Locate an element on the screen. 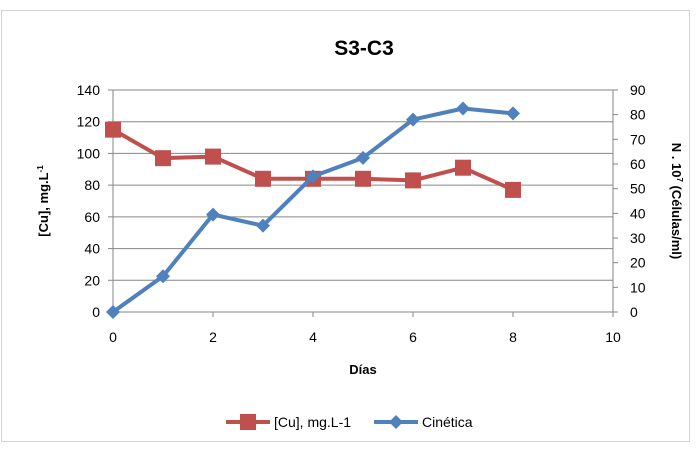  right-tick-label: 90 is located at coordinates (638, 90).